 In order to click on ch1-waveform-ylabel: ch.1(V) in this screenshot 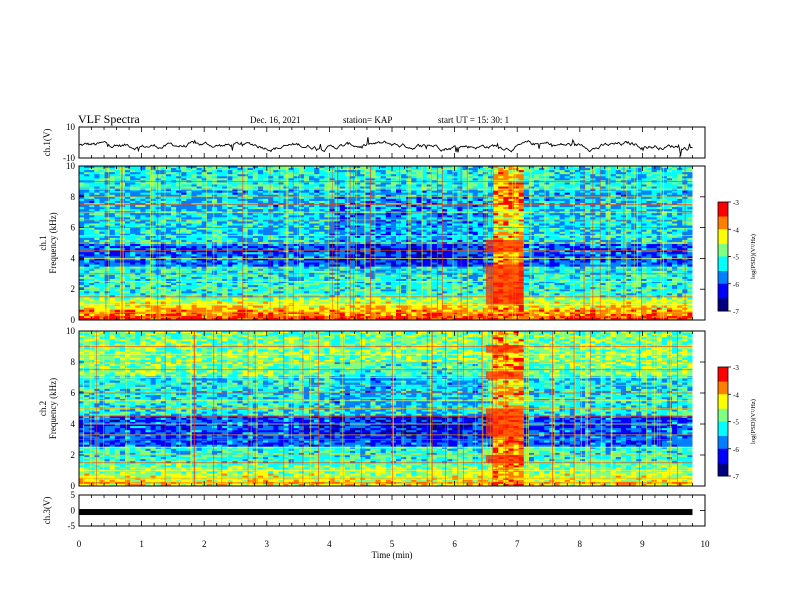, I will do `click(47, 143)`.